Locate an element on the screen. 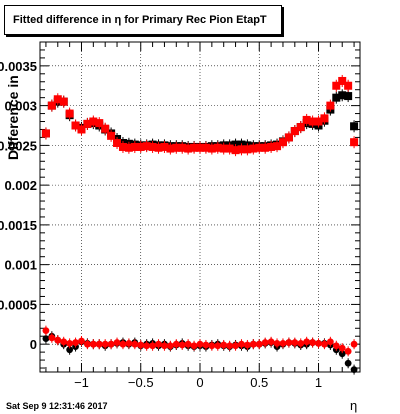  y-tick-label: 0 is located at coordinates (33, 344).